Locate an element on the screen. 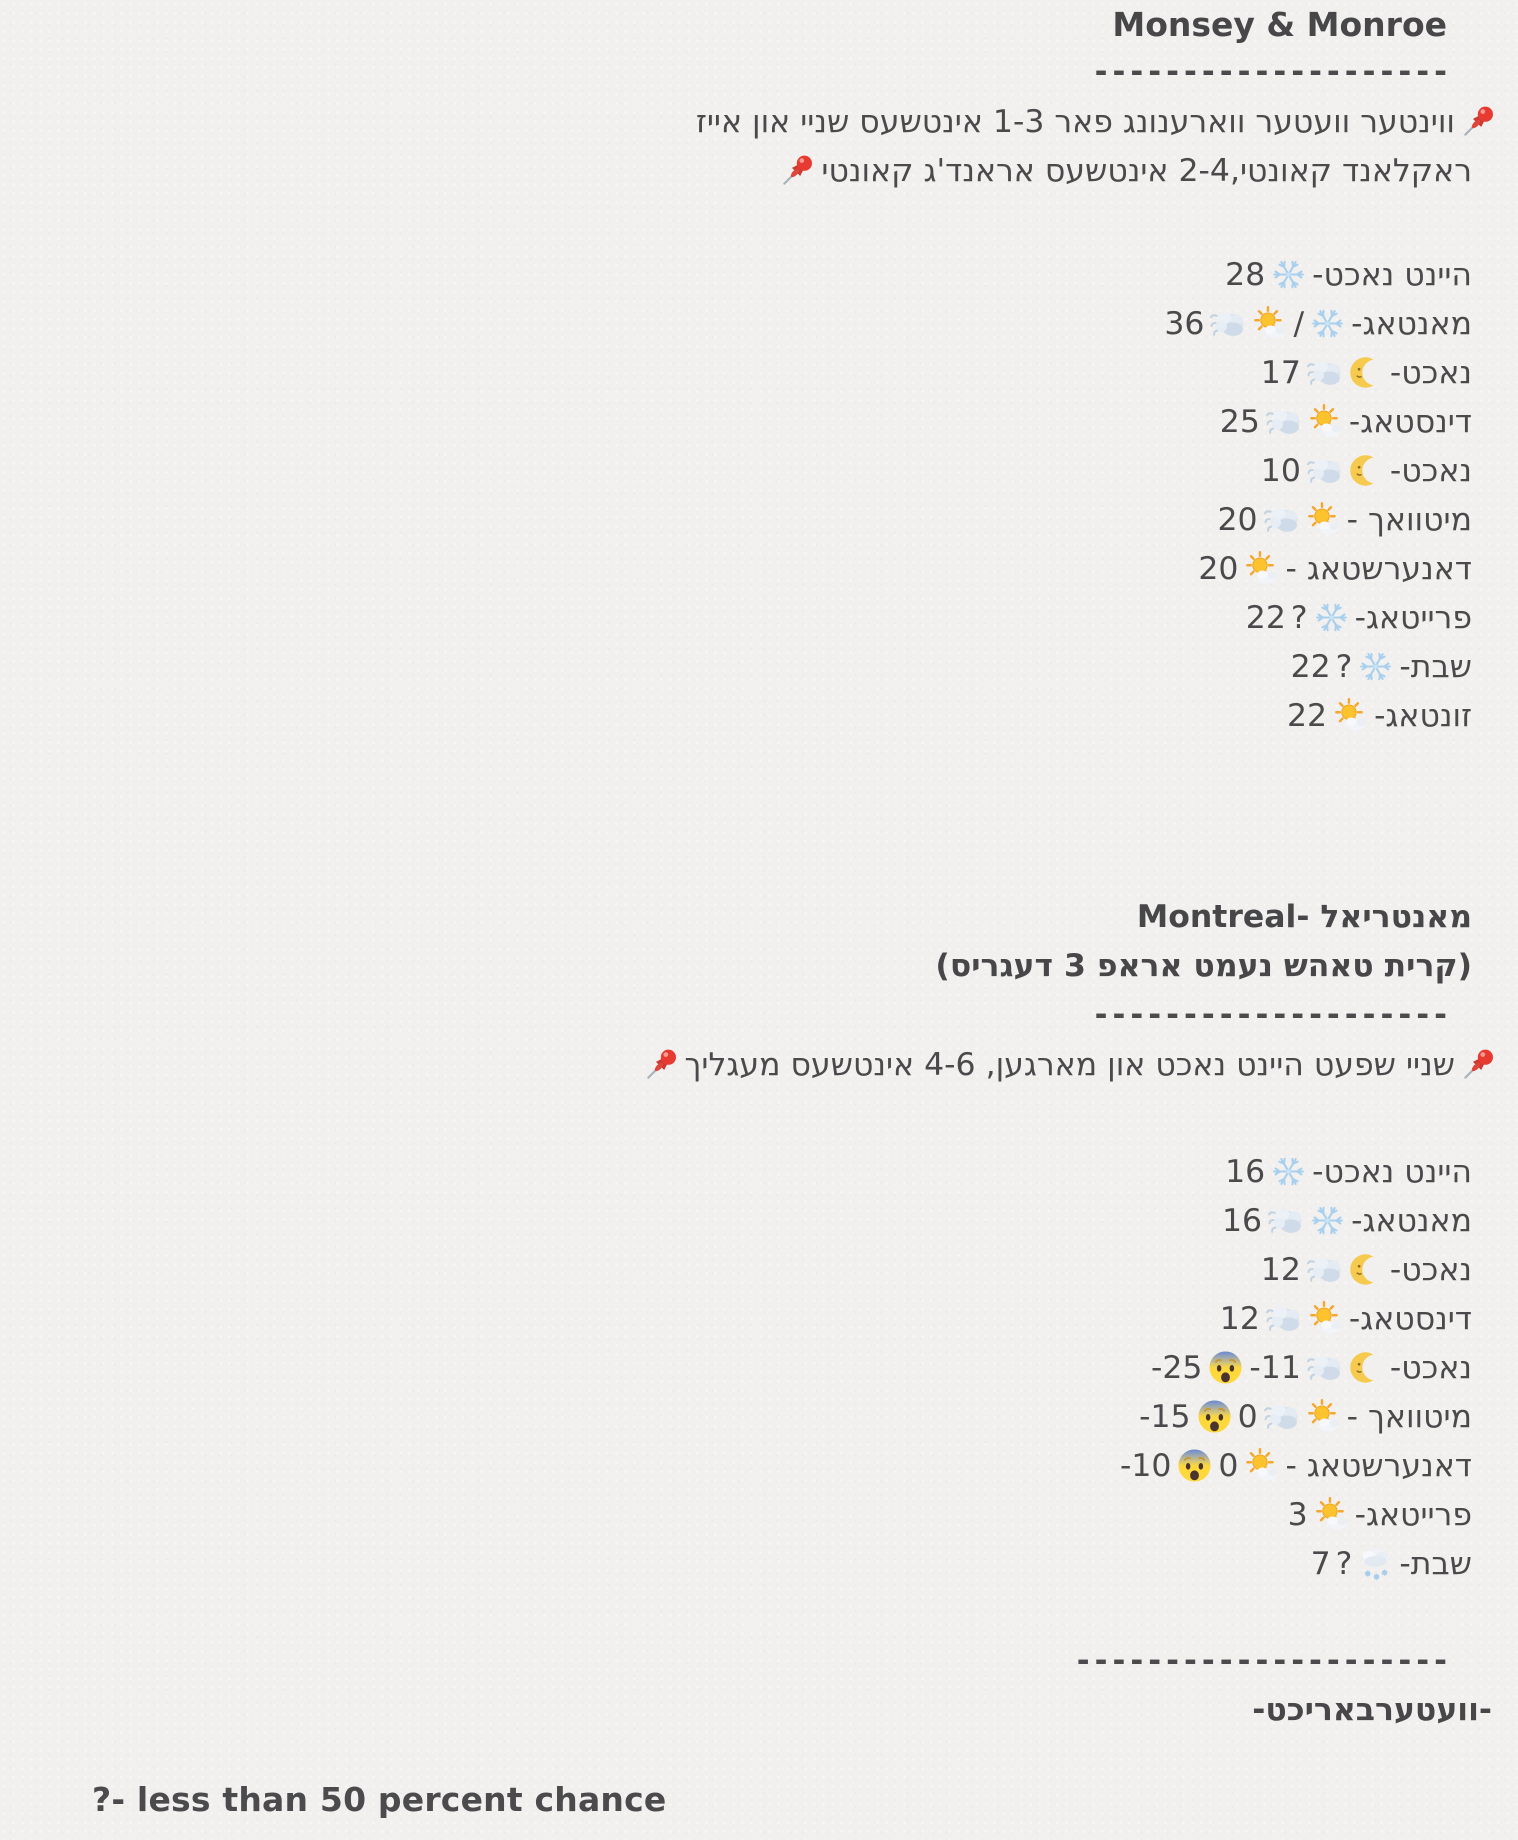  temperature-value: 3 is located at coordinates (1297, 1514).